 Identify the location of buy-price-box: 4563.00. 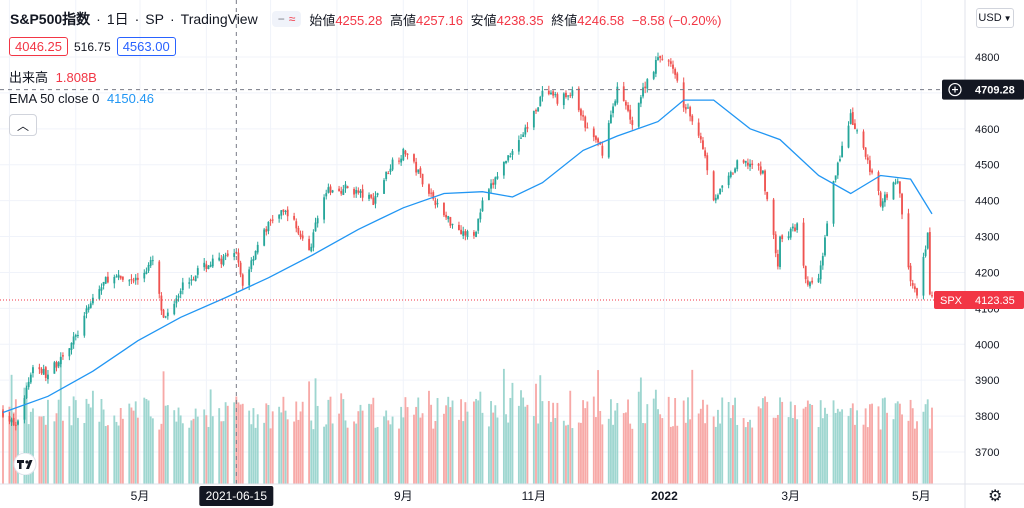
(146, 46).